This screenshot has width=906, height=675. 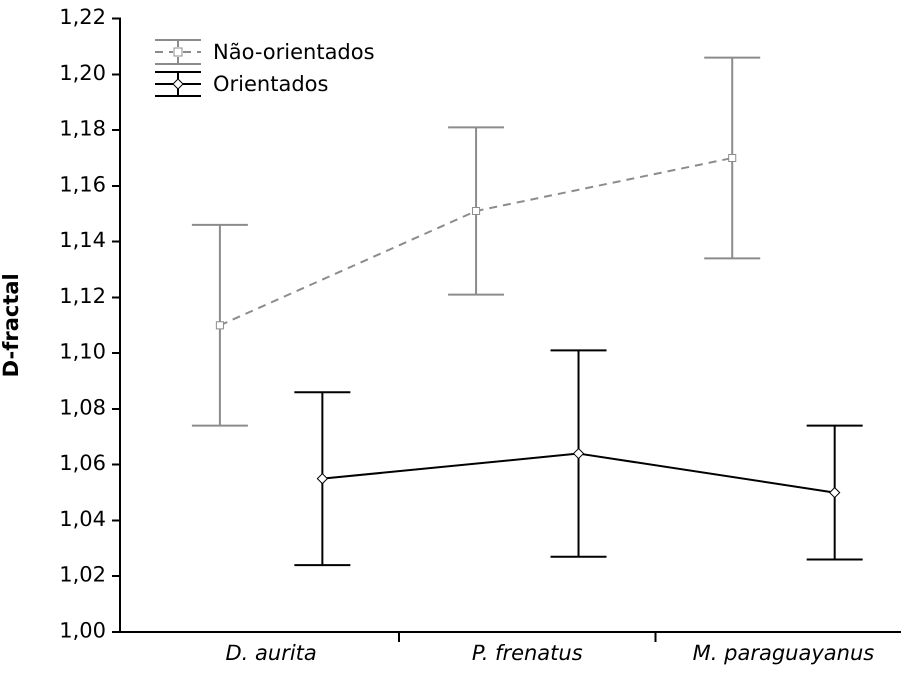 What do you see at coordinates (271, 653) in the screenshot?
I see `x-tick-label: D. aurita` at bounding box center [271, 653].